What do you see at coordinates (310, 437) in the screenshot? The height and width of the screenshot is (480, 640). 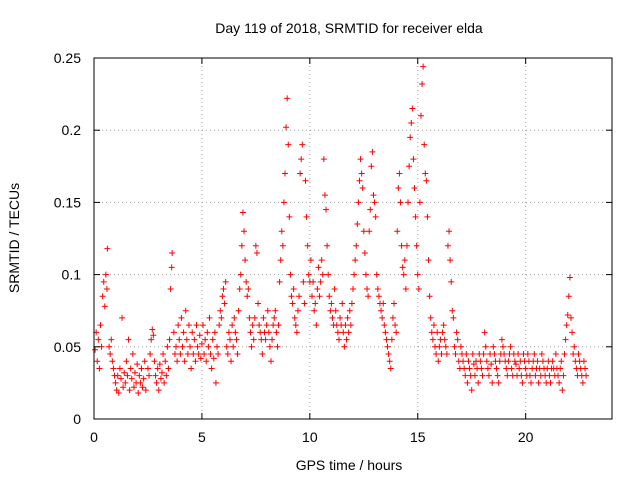 I see `x-tick-label: 10` at bounding box center [310, 437].